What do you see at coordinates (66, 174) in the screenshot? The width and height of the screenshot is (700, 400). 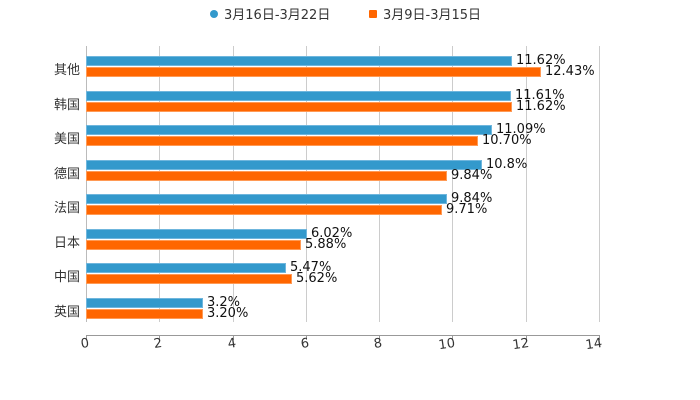 I see `category-label: 德国` at bounding box center [66, 174].